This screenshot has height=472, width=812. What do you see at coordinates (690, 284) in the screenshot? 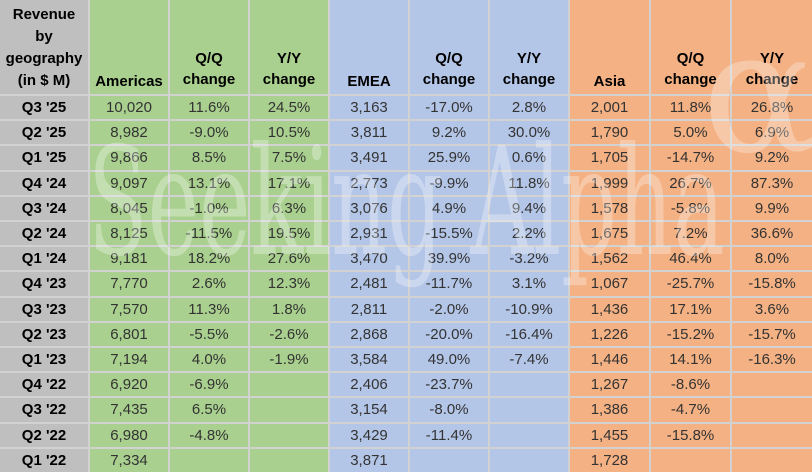
I see `asia-qq-cell: -25.7%` at bounding box center [690, 284].